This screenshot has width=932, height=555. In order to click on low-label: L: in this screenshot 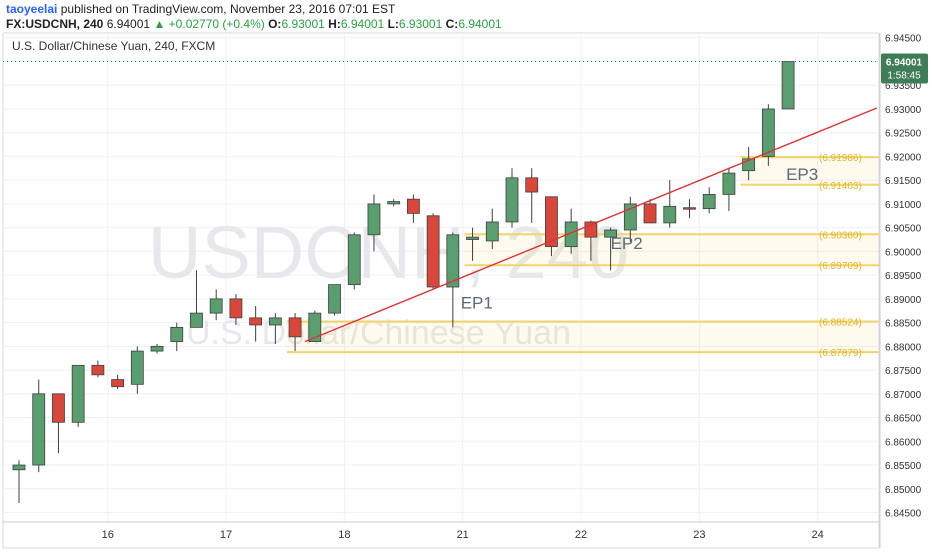, I will do `click(393, 24)`.